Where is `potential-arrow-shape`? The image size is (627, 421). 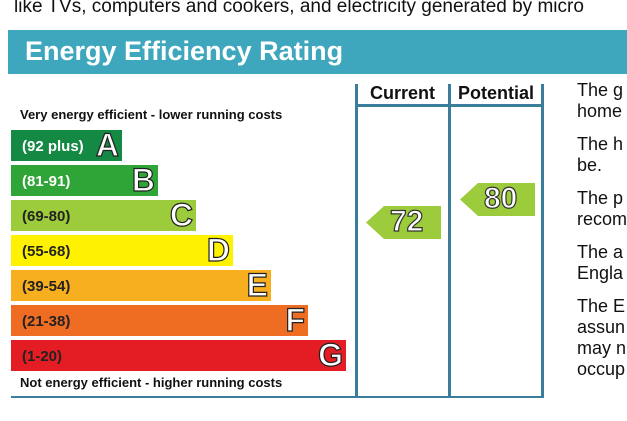 potential-arrow-shape is located at coordinates (497, 199).